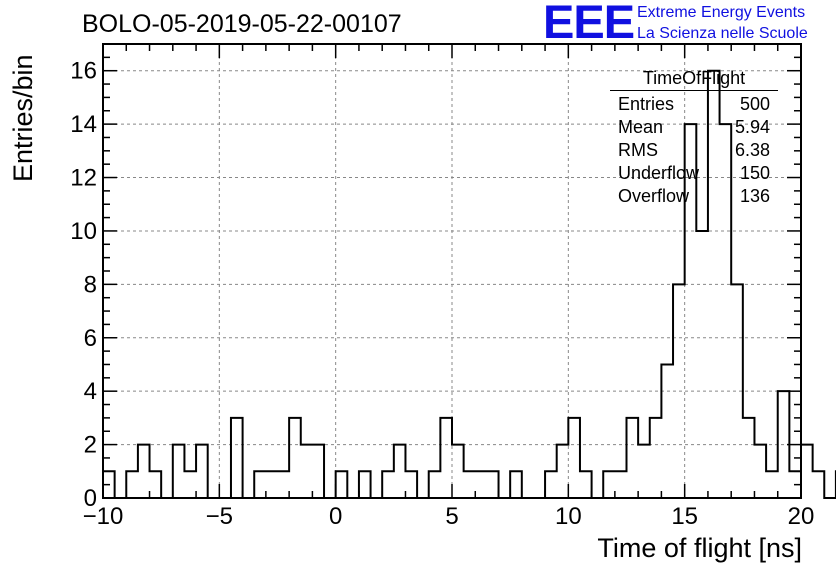 The height and width of the screenshot is (572, 836). Describe the element at coordinates (242, 24) in the screenshot. I see `chart-title: BOLO-05-2019-05-22-00107` at that location.